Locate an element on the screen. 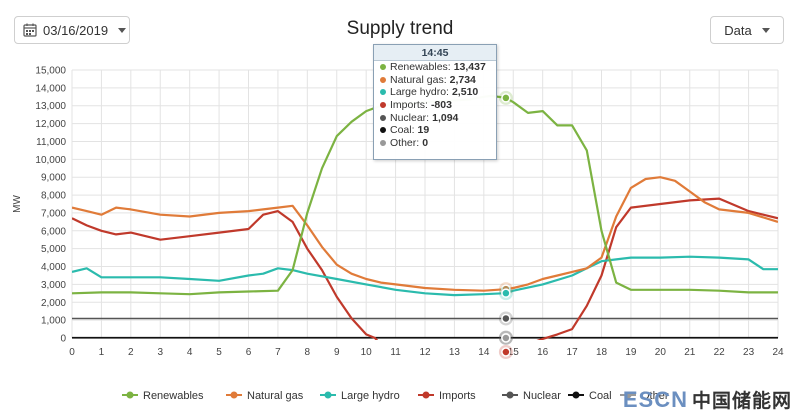 The width and height of the screenshot is (800, 415). x-tick-label: 10 is located at coordinates (367, 352).